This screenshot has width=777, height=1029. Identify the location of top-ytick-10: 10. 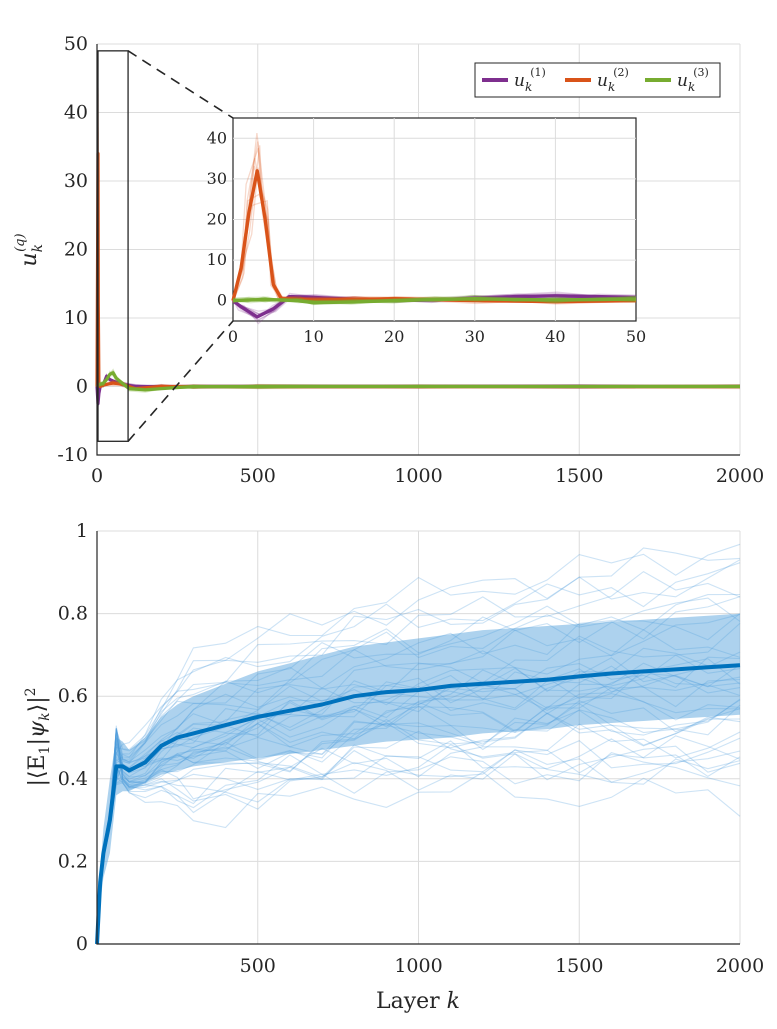
(76, 318).